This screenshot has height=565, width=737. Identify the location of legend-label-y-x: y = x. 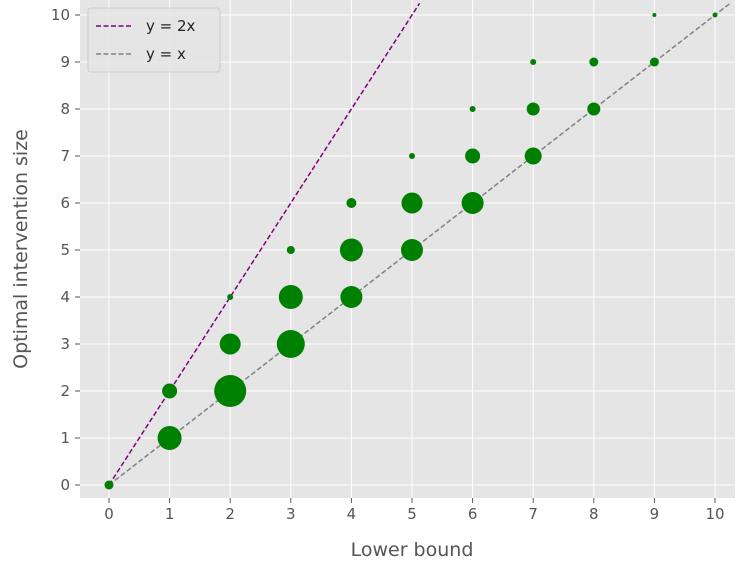
(166, 54).